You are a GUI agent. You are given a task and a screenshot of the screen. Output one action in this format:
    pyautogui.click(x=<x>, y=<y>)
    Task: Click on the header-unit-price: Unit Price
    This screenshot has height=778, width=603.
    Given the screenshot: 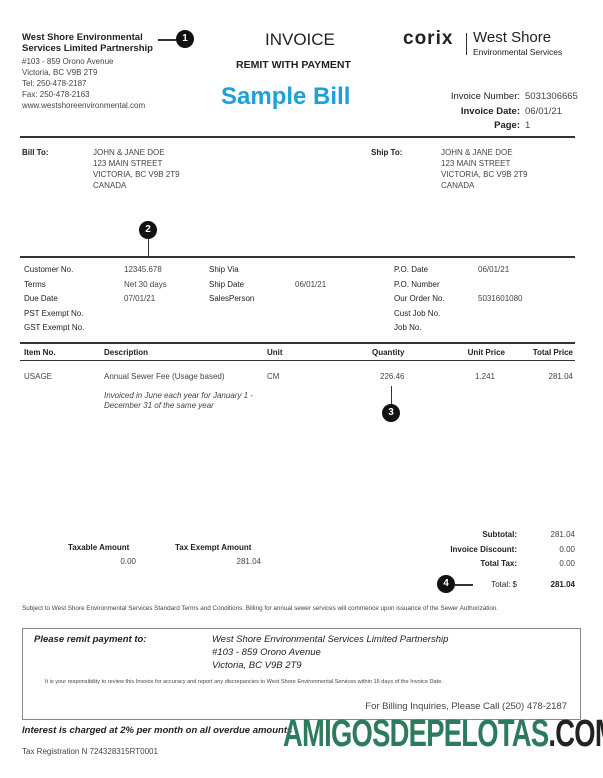 What is the action you would take?
    pyautogui.click(x=486, y=352)
    